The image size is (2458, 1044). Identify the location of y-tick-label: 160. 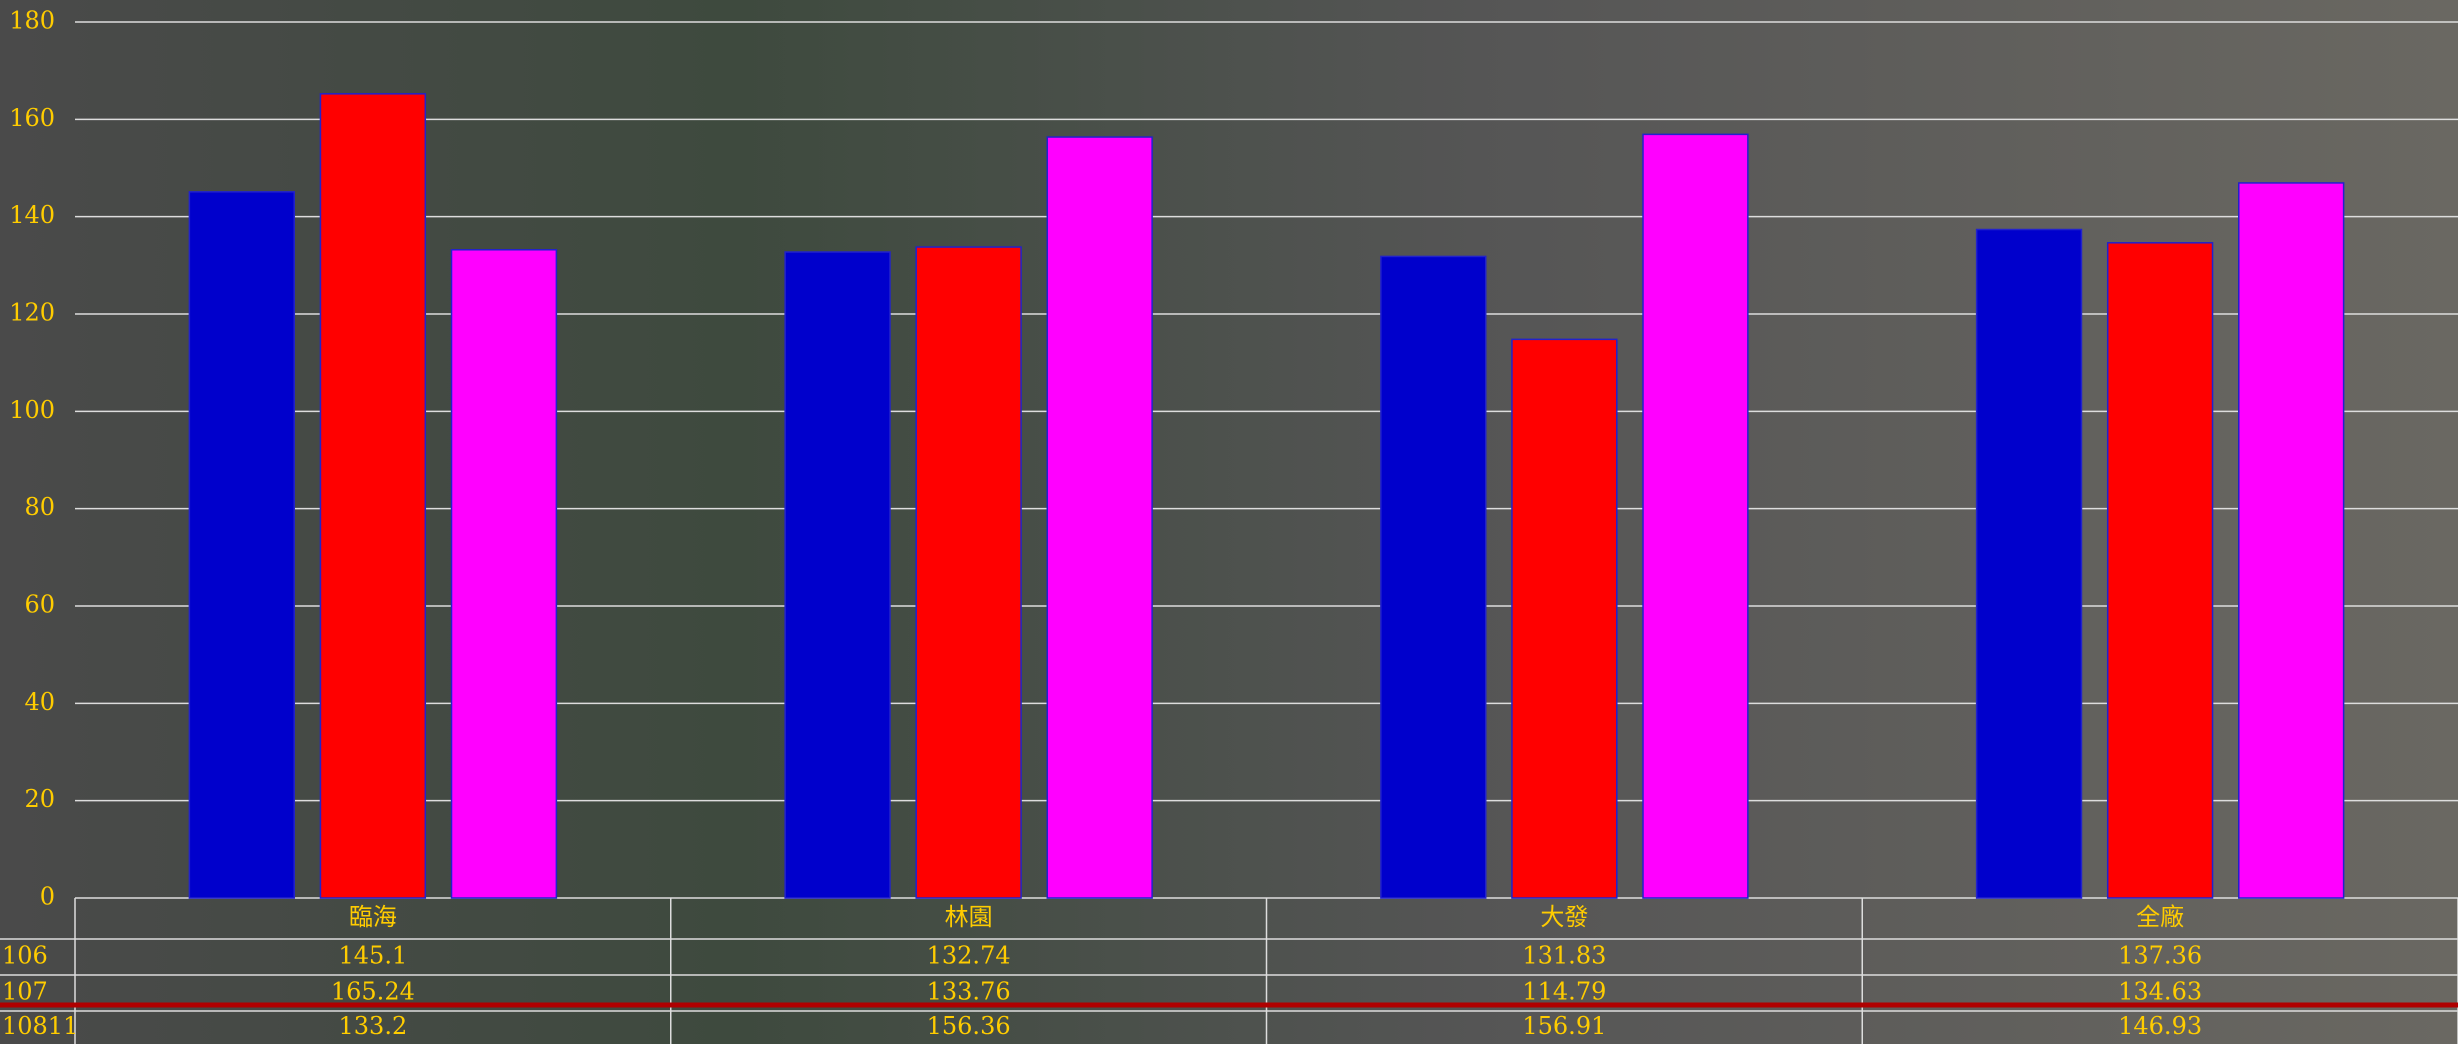
(32, 118).